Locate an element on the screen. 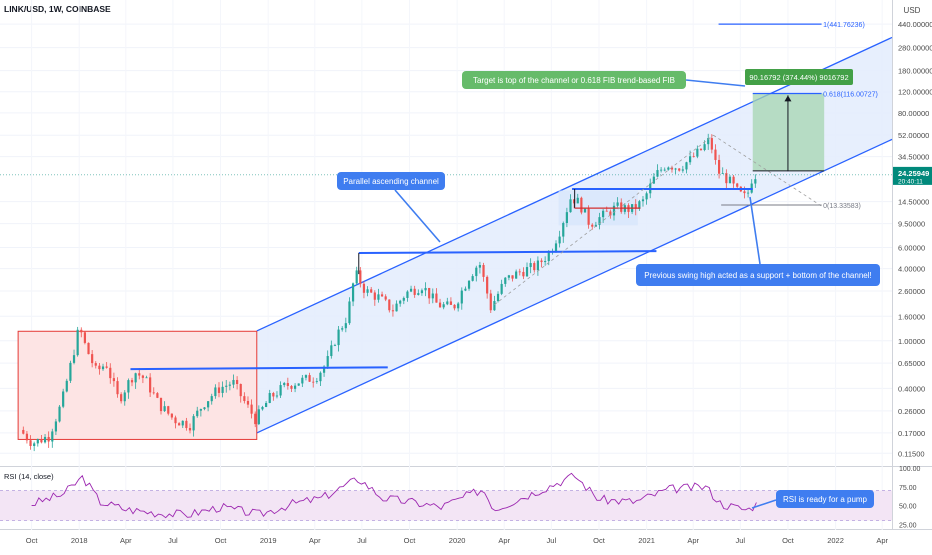 The height and width of the screenshot is (555, 932). target-annotation-box is located at coordinates (574, 80).